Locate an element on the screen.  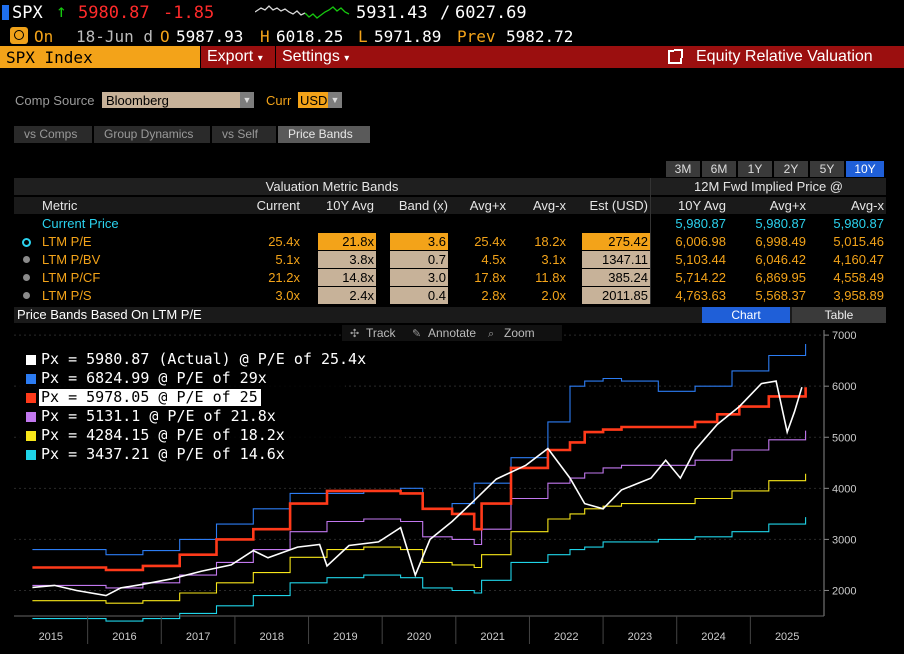
metric-10y-avg-input: 3.8x is located at coordinates (347, 259).